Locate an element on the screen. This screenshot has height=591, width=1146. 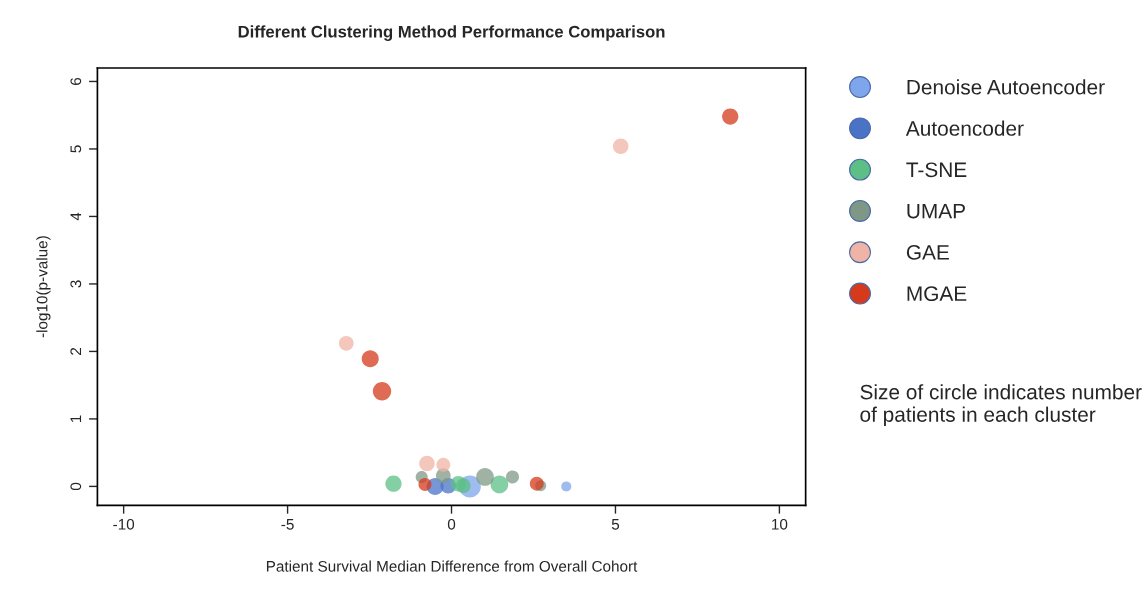
y-tick-label: 5 is located at coordinates (76, 149).